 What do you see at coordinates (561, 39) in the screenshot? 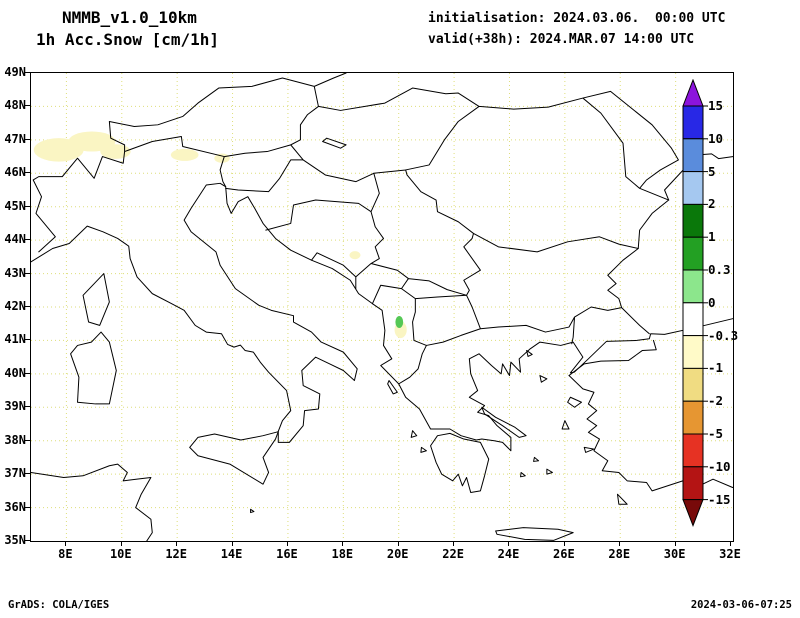
I see `valid-time: valid(+38h): 2024.MAR.07 14:00 UTC` at bounding box center [561, 39].